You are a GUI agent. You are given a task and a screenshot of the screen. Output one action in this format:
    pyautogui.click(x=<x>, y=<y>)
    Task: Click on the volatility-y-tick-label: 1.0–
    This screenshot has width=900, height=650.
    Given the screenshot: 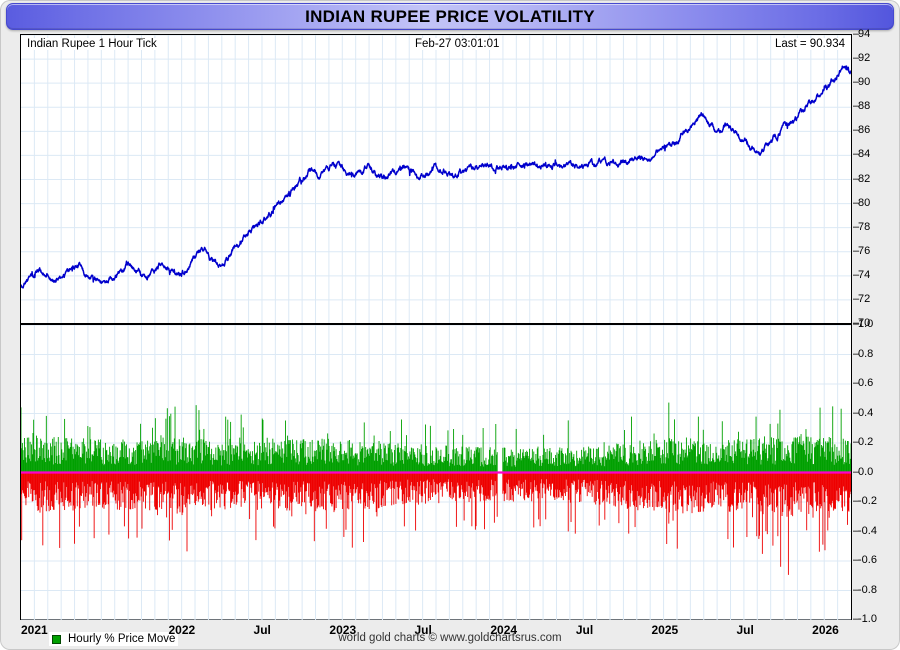 What is the action you would take?
    pyautogui.click(x=863, y=324)
    